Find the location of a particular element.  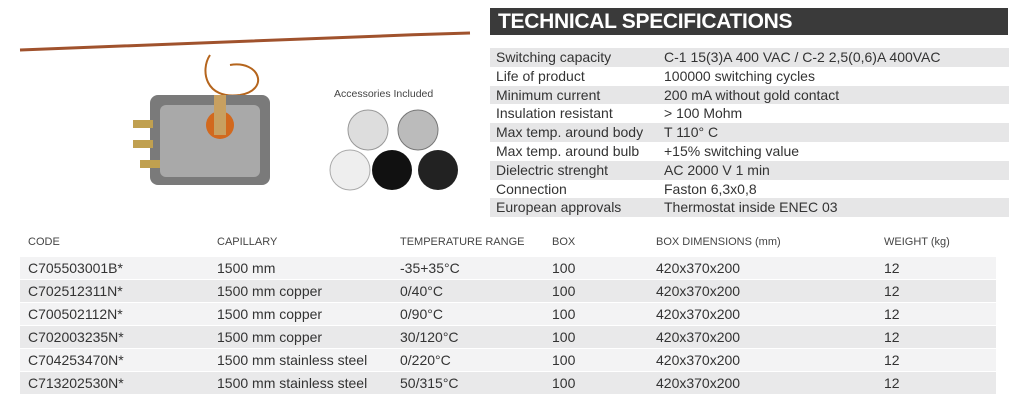

spec-title: TECHNICAL SPECIFICATIONS is located at coordinates (749, 21).